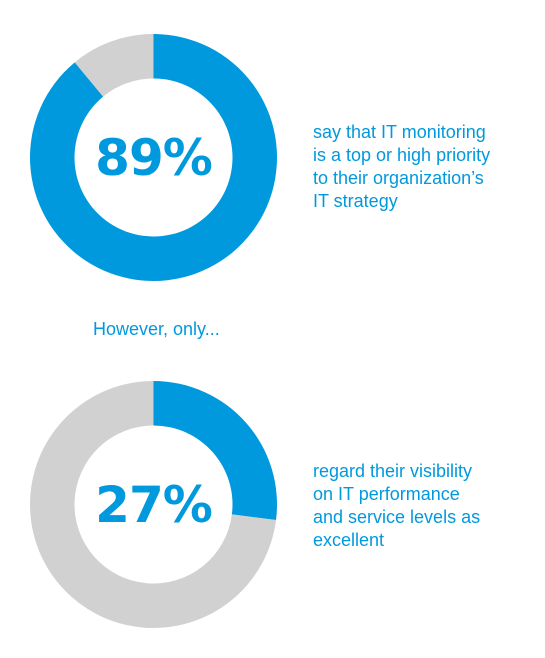 Image resolution: width=545 pixels, height=658 pixels. What do you see at coordinates (215, 450) in the screenshot?
I see `donut-2-value-slice` at bounding box center [215, 450].